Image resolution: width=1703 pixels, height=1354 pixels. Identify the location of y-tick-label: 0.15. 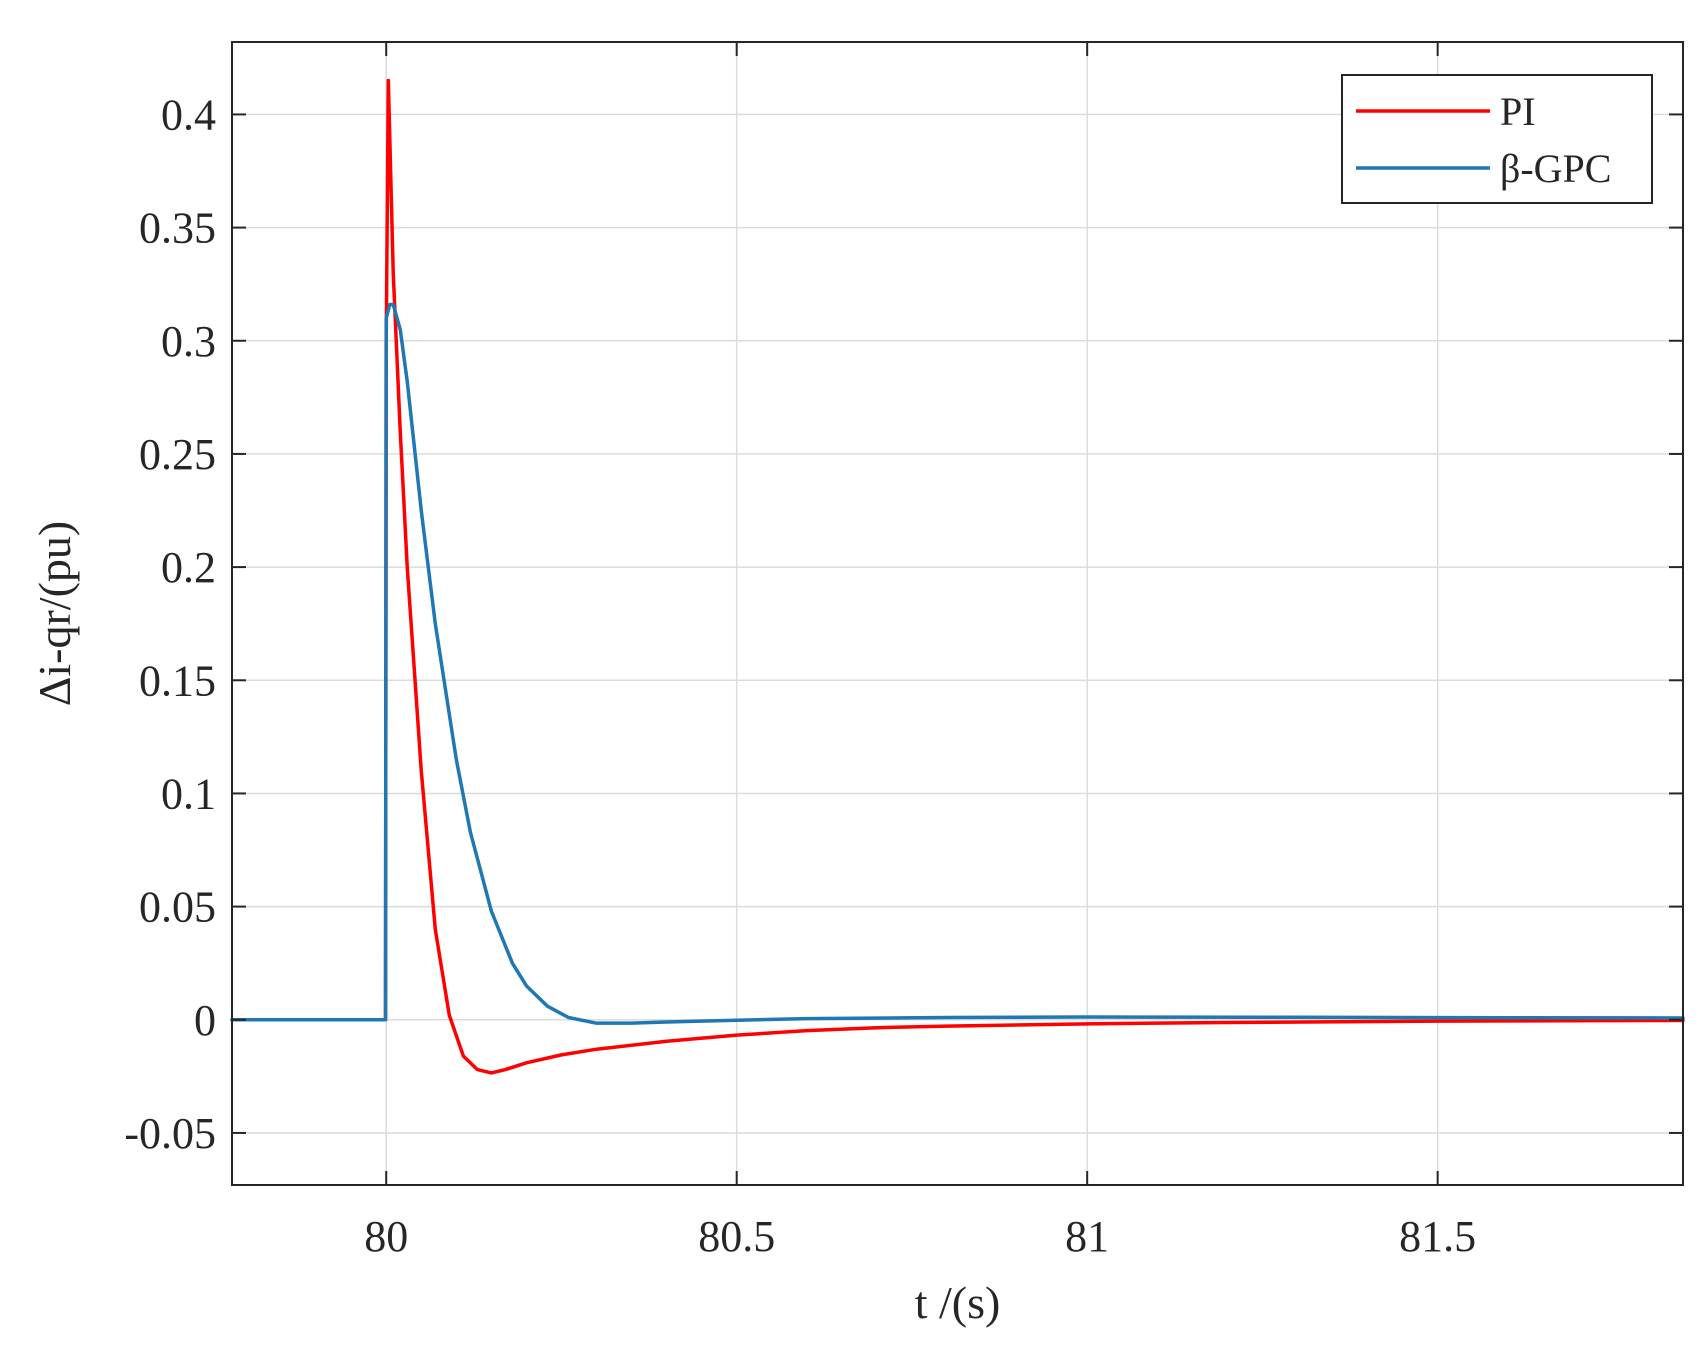
(177, 680).